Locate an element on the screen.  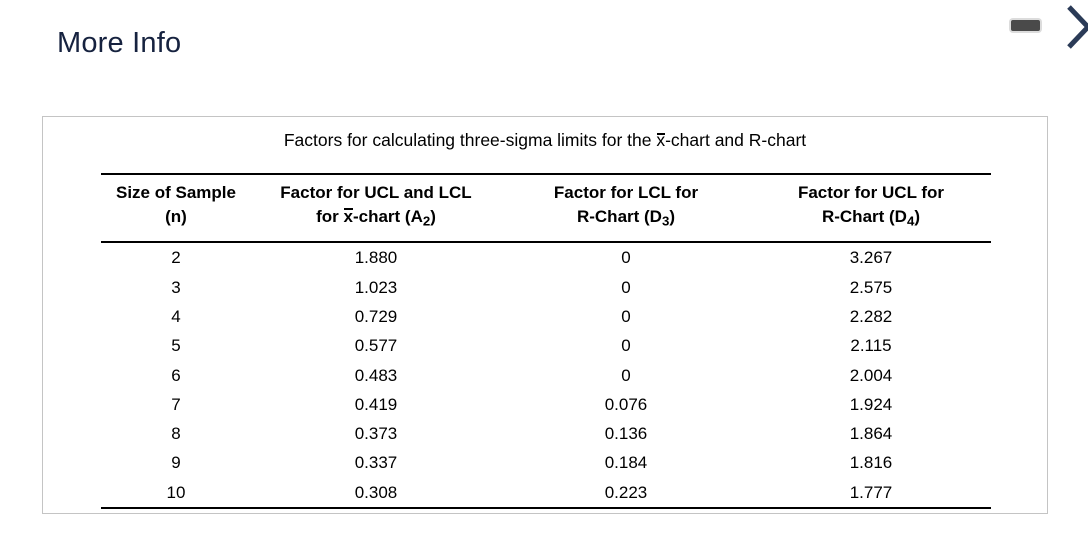
cell-a2: 0.308 is located at coordinates (376, 492).